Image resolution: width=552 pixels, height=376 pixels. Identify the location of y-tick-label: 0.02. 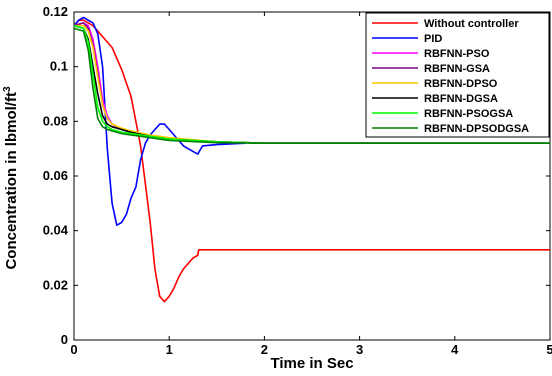
(55, 284).